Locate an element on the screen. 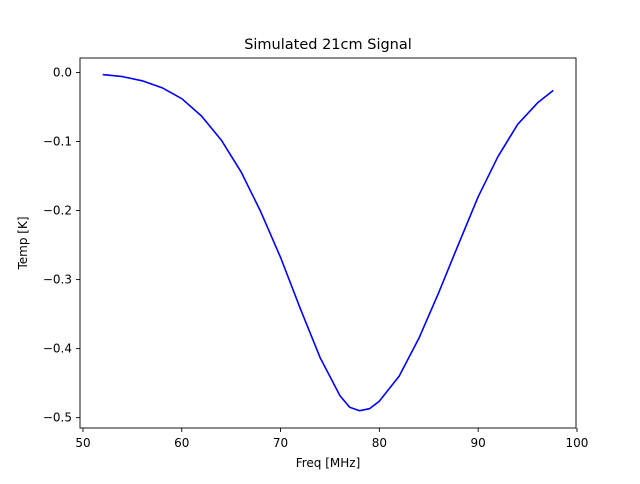 This screenshot has width=640, height=484. x-tick-label: 50 is located at coordinates (82, 443).